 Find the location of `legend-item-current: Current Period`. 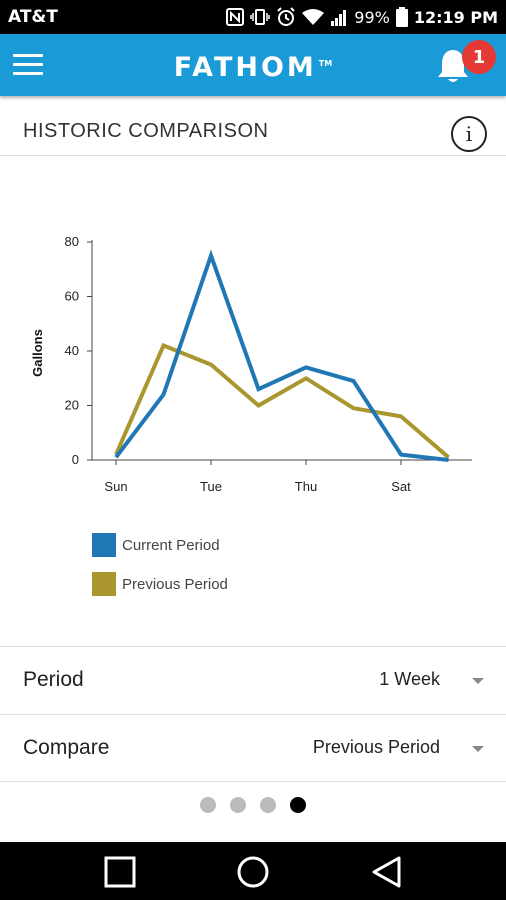

legend-item-current: Current Period is located at coordinates (160, 545).